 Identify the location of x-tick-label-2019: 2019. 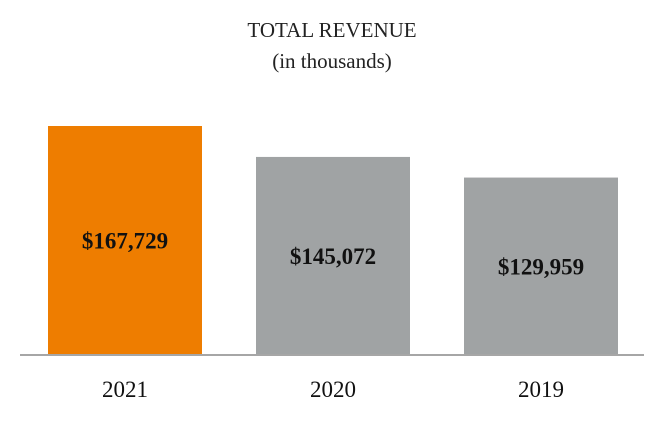
(541, 389).